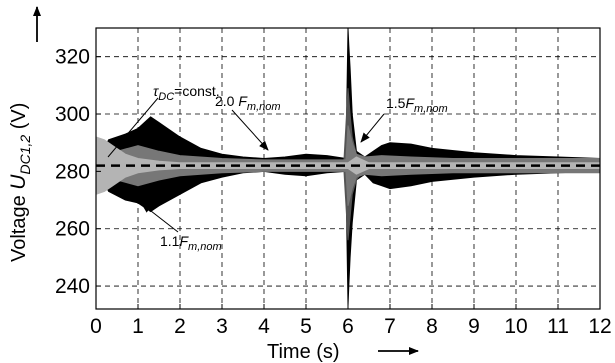  I want to click on y-label-unit: (V), so click(19, 119).